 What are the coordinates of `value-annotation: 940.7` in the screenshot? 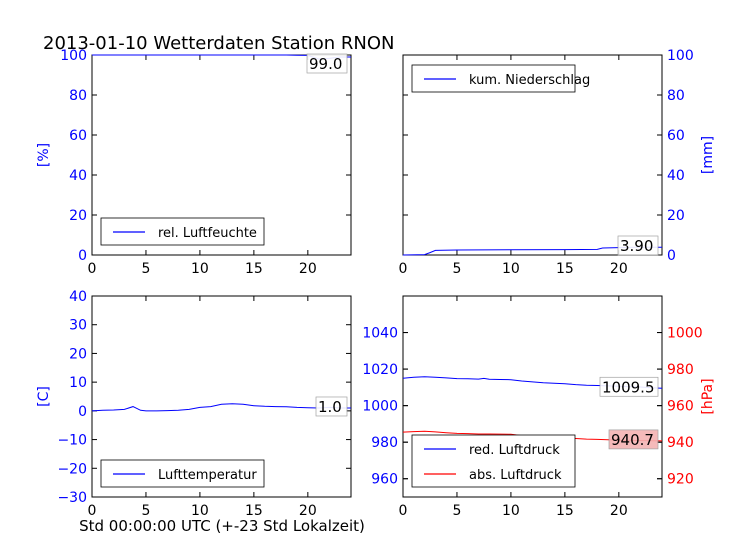 It's located at (632, 440).